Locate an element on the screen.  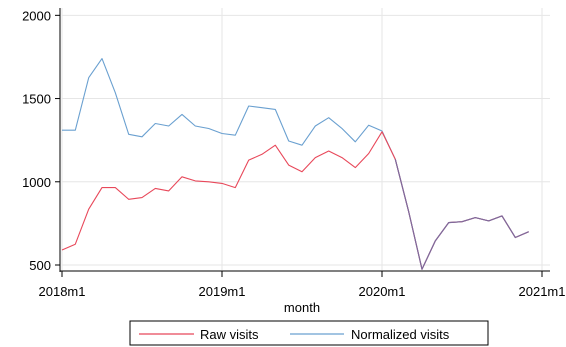
x-tick-label: 2020m1 is located at coordinates (382, 291).